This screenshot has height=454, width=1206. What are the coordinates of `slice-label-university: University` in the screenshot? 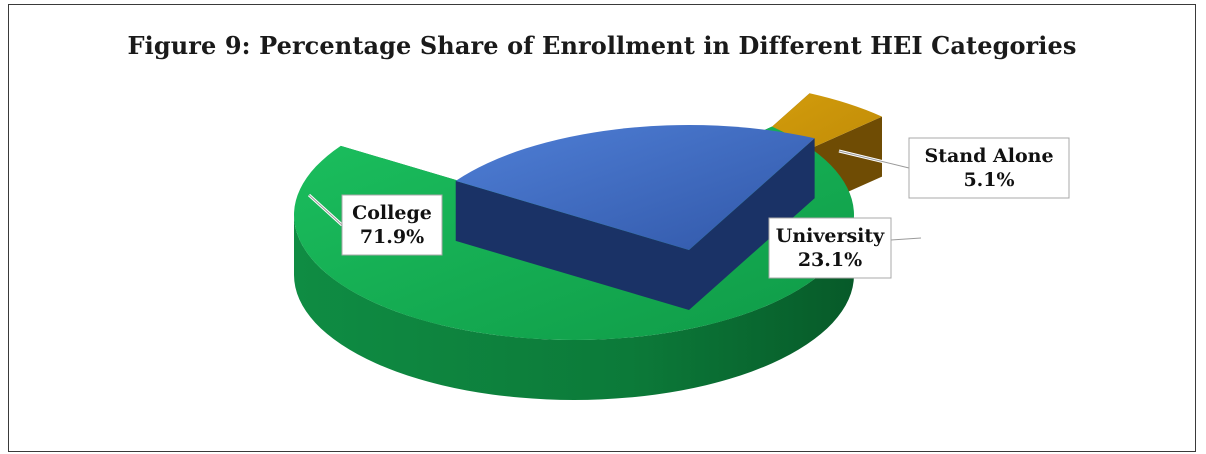 It's located at (830, 236).